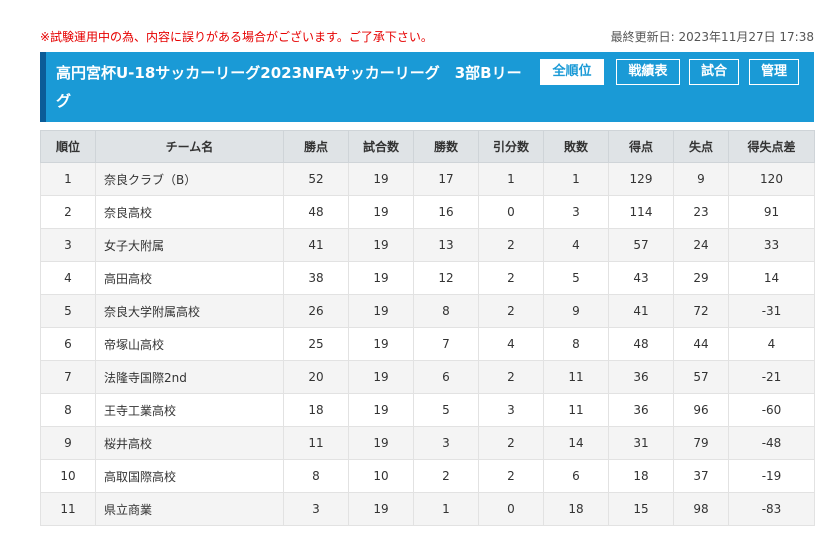 The height and width of the screenshot is (543, 834). I want to click on table-row: 10 高取国際高校 8 10 2 2 6 18 37 -19, so click(427, 476).